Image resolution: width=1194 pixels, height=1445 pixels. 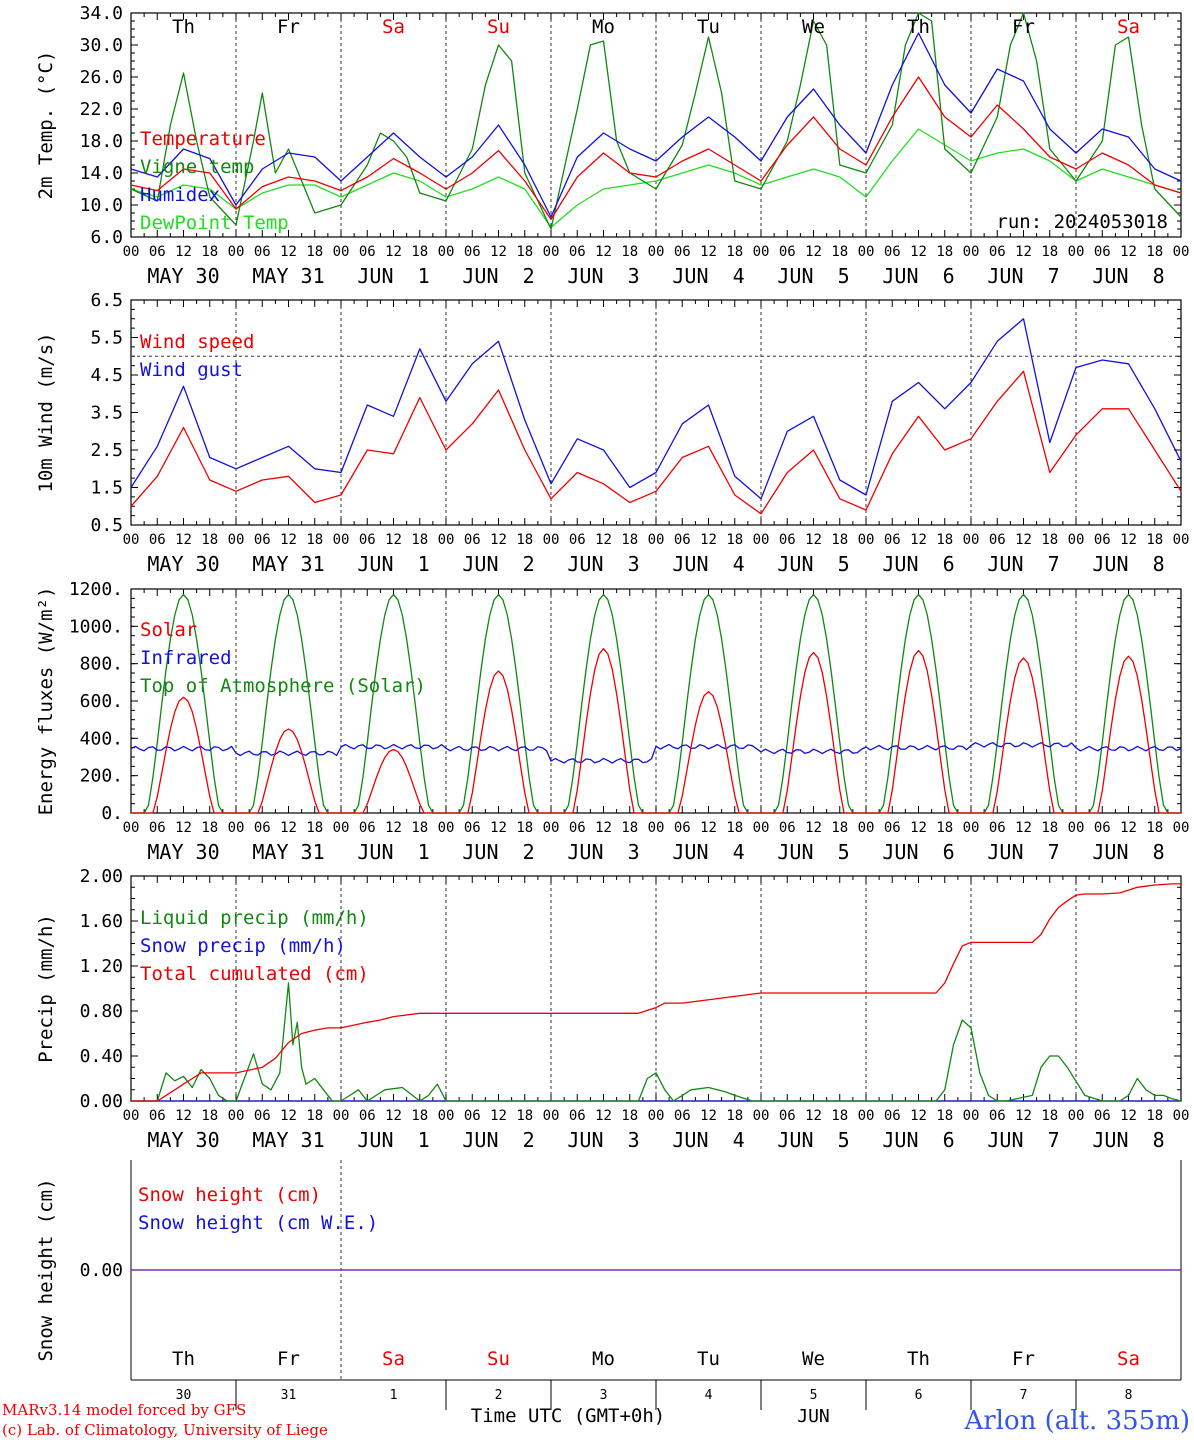 I want to click on day-number-label: 8, so click(x=1129, y=1395).